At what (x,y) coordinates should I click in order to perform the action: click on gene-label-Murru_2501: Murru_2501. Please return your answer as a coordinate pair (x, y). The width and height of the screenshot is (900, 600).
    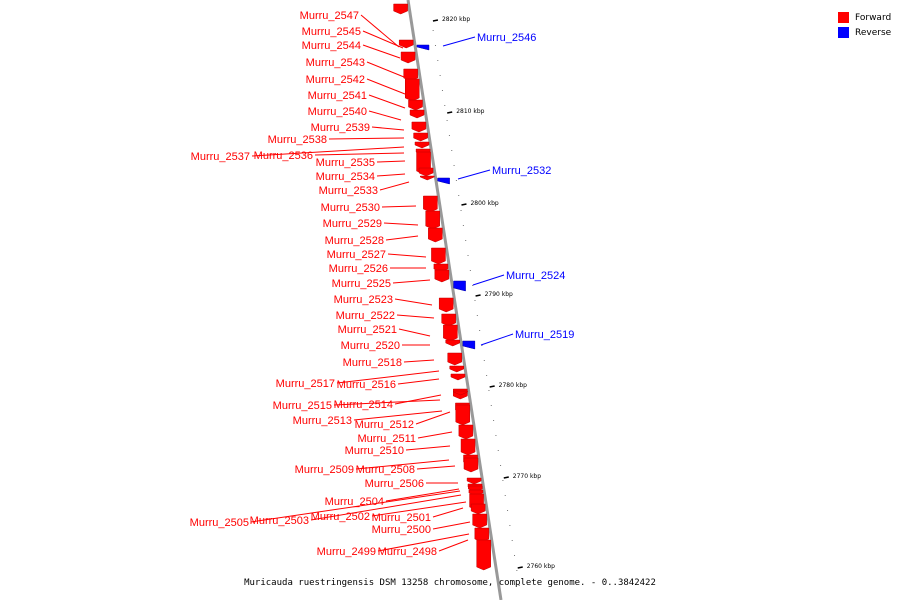
    Looking at the image, I should click on (401, 518).